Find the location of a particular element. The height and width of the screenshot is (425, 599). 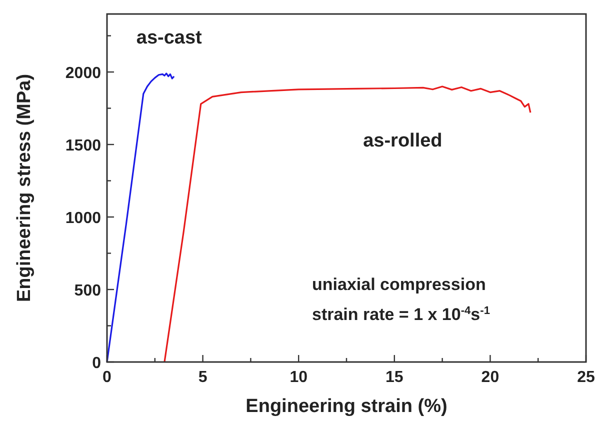

x-tick-label: 10 is located at coordinates (299, 377).